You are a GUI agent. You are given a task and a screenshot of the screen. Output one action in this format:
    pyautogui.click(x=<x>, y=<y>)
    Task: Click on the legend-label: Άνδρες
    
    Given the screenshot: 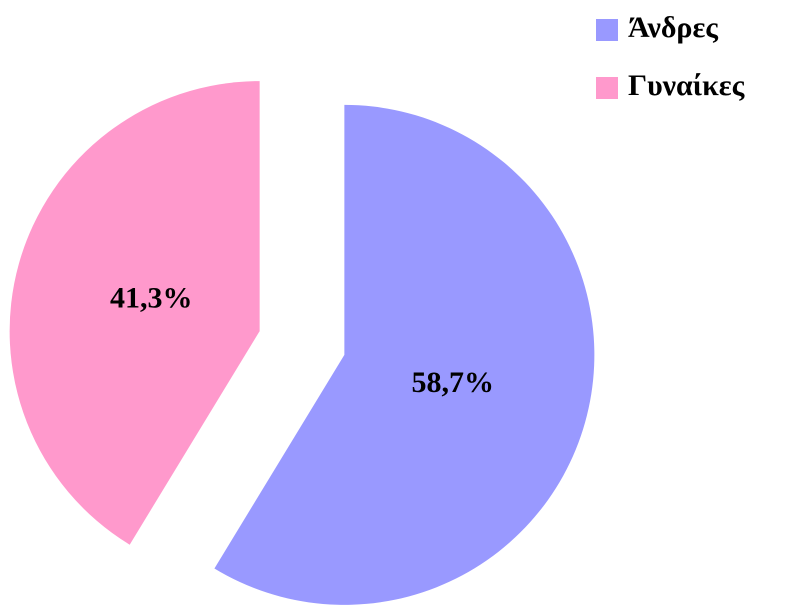 What is the action you would take?
    pyautogui.click(x=673, y=27)
    